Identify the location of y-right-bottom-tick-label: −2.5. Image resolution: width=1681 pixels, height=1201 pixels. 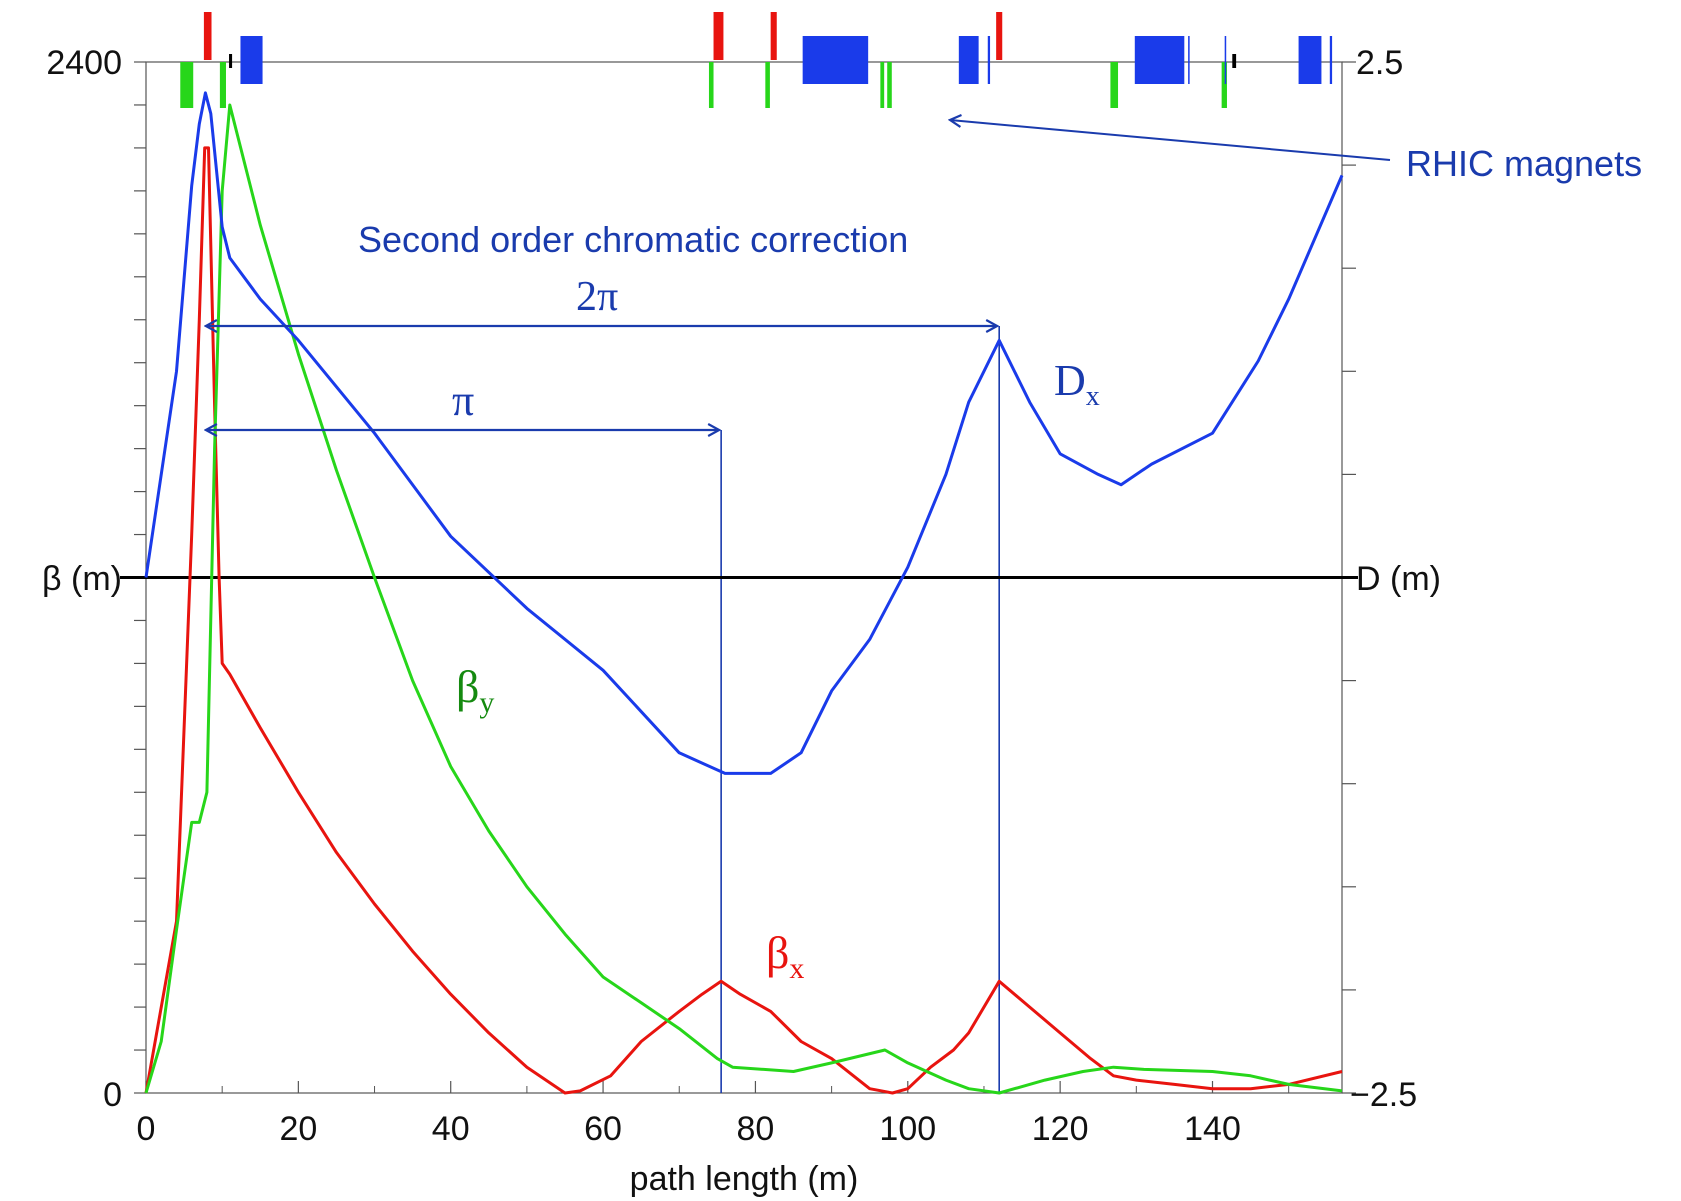
(1383, 1095).